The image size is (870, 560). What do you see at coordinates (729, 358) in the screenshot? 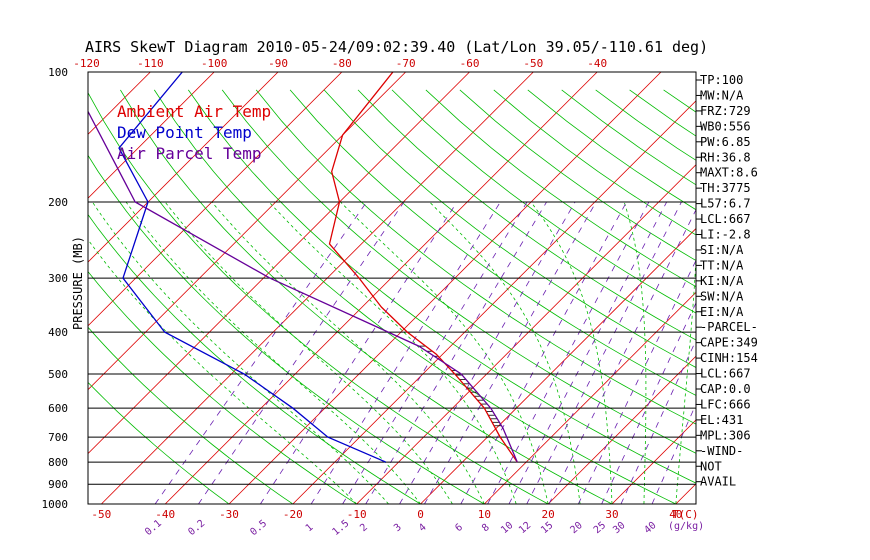
I see `side-panel-item: CINH:154` at bounding box center [729, 358].